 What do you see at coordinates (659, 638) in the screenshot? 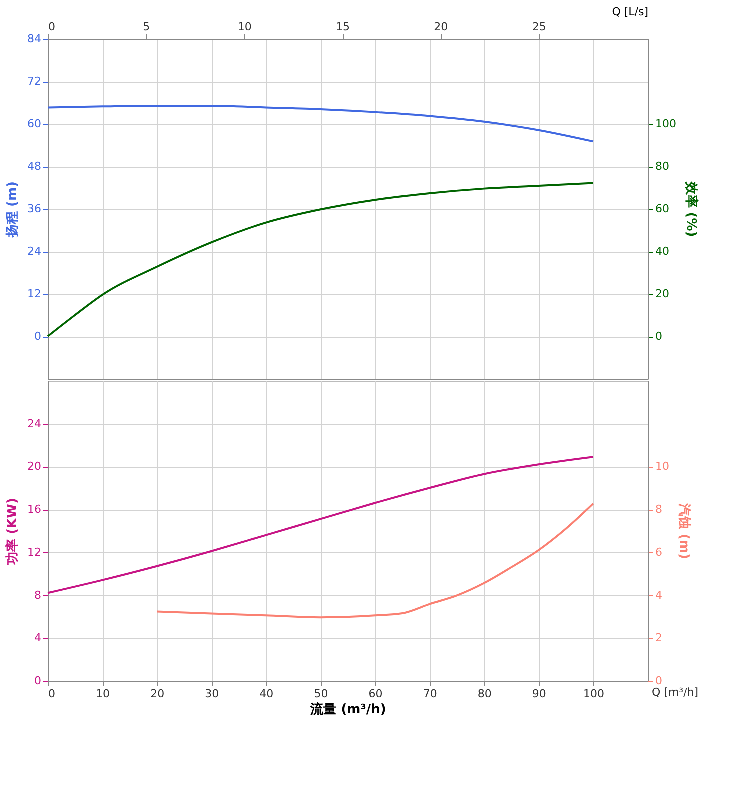
I see `y2-tick-label: 2` at bounding box center [659, 638].